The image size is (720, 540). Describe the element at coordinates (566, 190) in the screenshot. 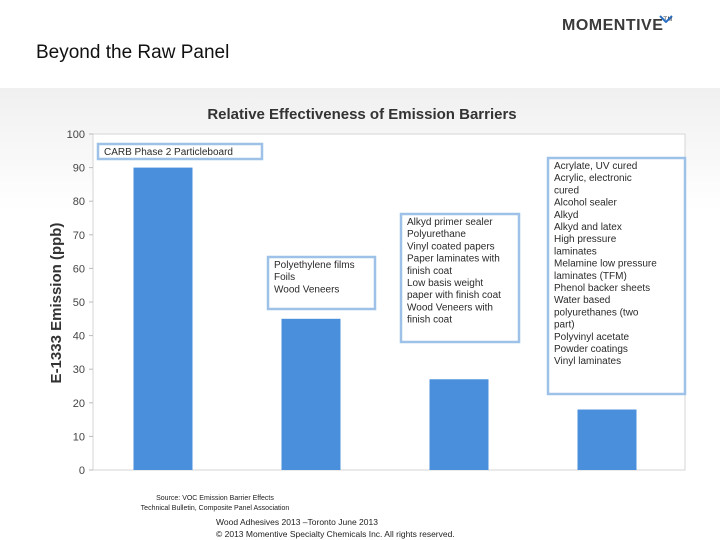

I see `annotation-line: cured` at that location.